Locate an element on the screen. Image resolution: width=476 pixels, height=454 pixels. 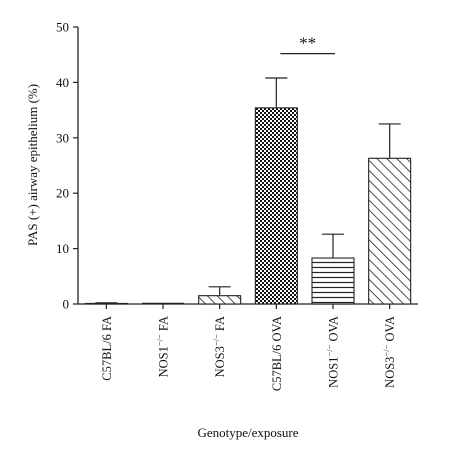
x-tick-label-base: C57BL/6 OVA is located at coordinates (277, 353).